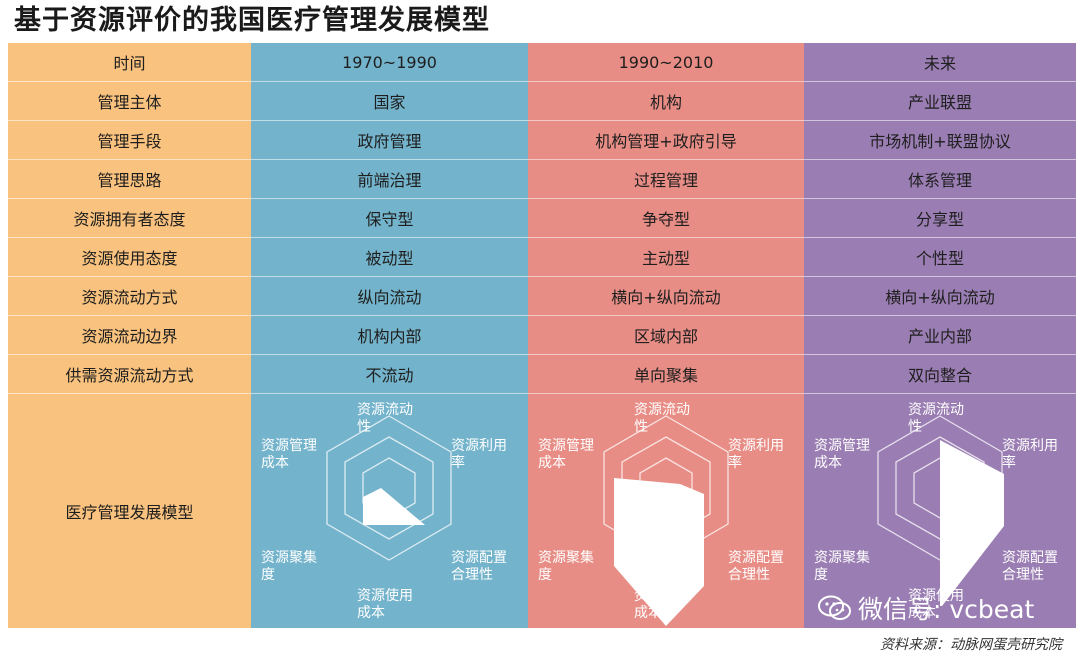  Describe the element at coordinates (389, 179) in the screenshot. I see `table-cell: 前端治理` at that location.